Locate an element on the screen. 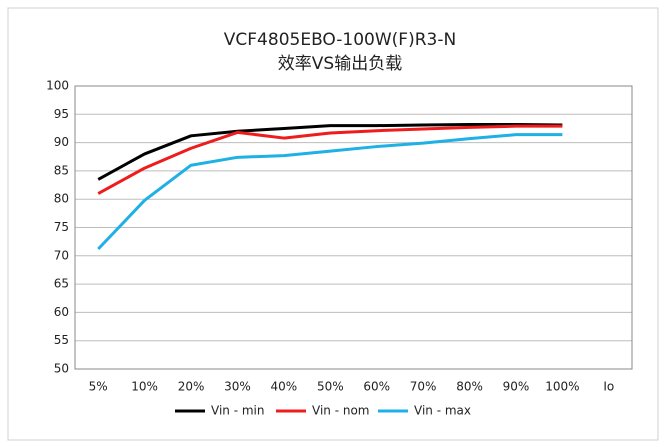 Image resolution: width=665 pixels, height=447 pixels. x-tick-label: 50% is located at coordinates (330, 387).